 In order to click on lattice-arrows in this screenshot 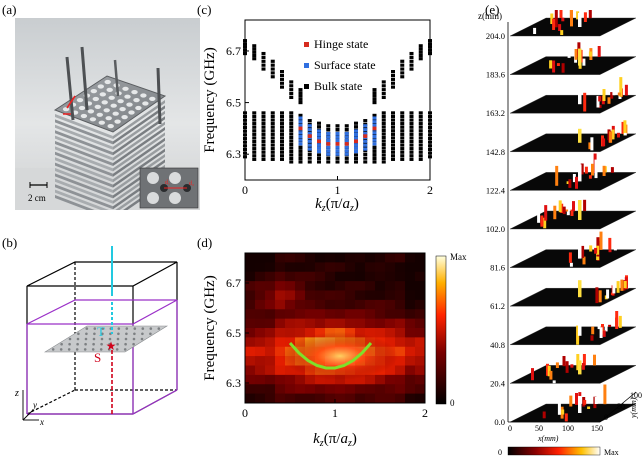, I will do `click(69, 105)`.